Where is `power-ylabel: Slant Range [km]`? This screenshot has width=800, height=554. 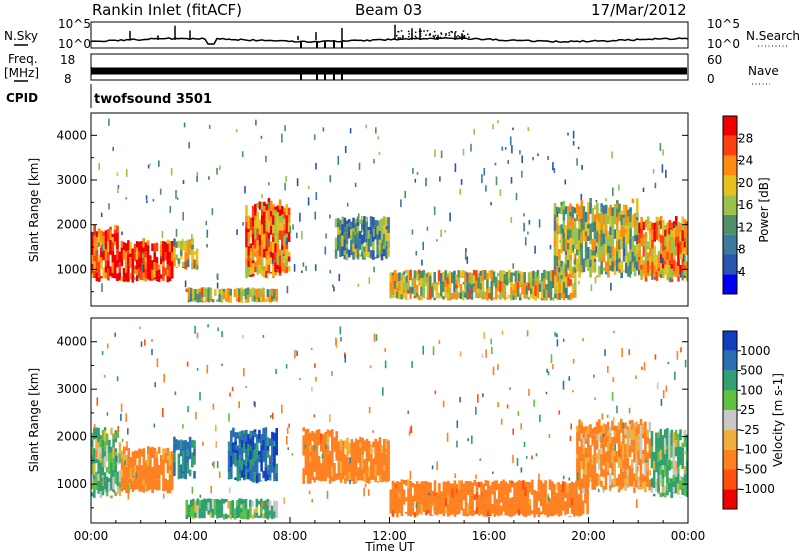 power-ylabel: Slant Range [km] is located at coordinates (34, 210).